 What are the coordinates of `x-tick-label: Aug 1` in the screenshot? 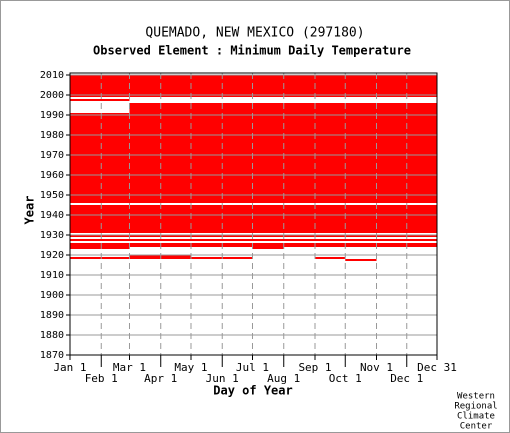 It's located at (283, 378).